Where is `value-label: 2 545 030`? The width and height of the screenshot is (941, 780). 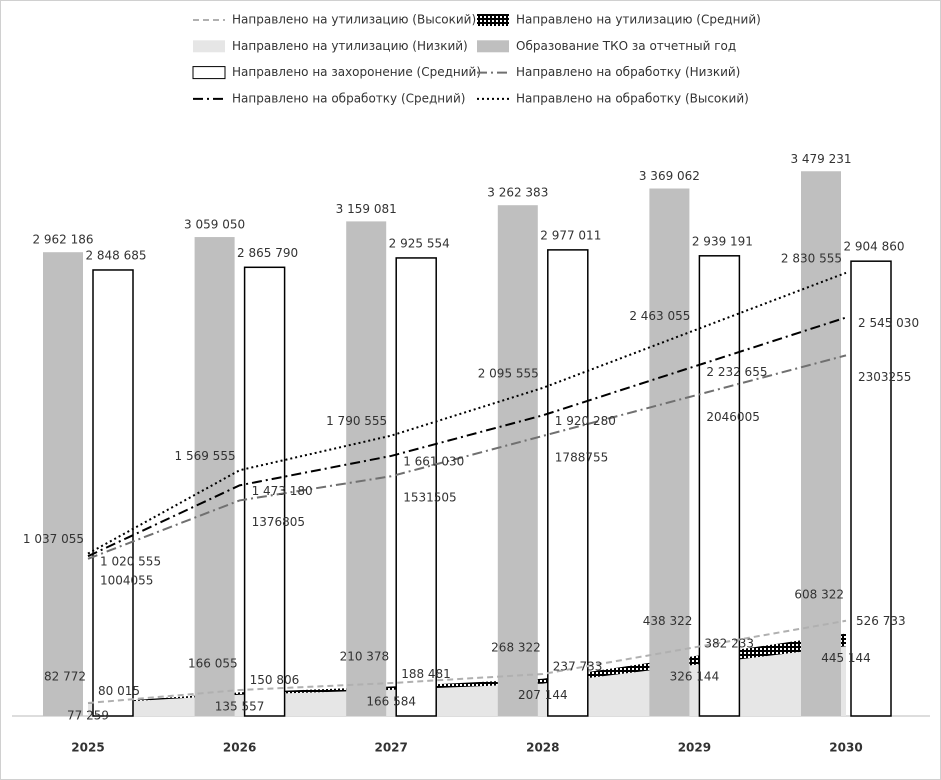
value-label: 2 545 030 is located at coordinates (888, 323).